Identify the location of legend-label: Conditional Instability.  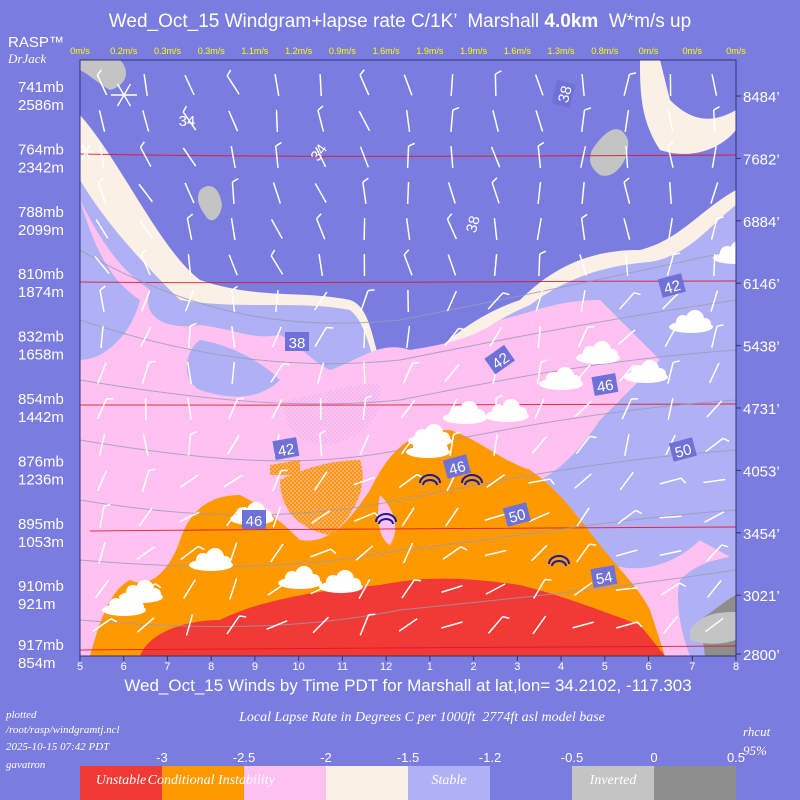
(212, 780).